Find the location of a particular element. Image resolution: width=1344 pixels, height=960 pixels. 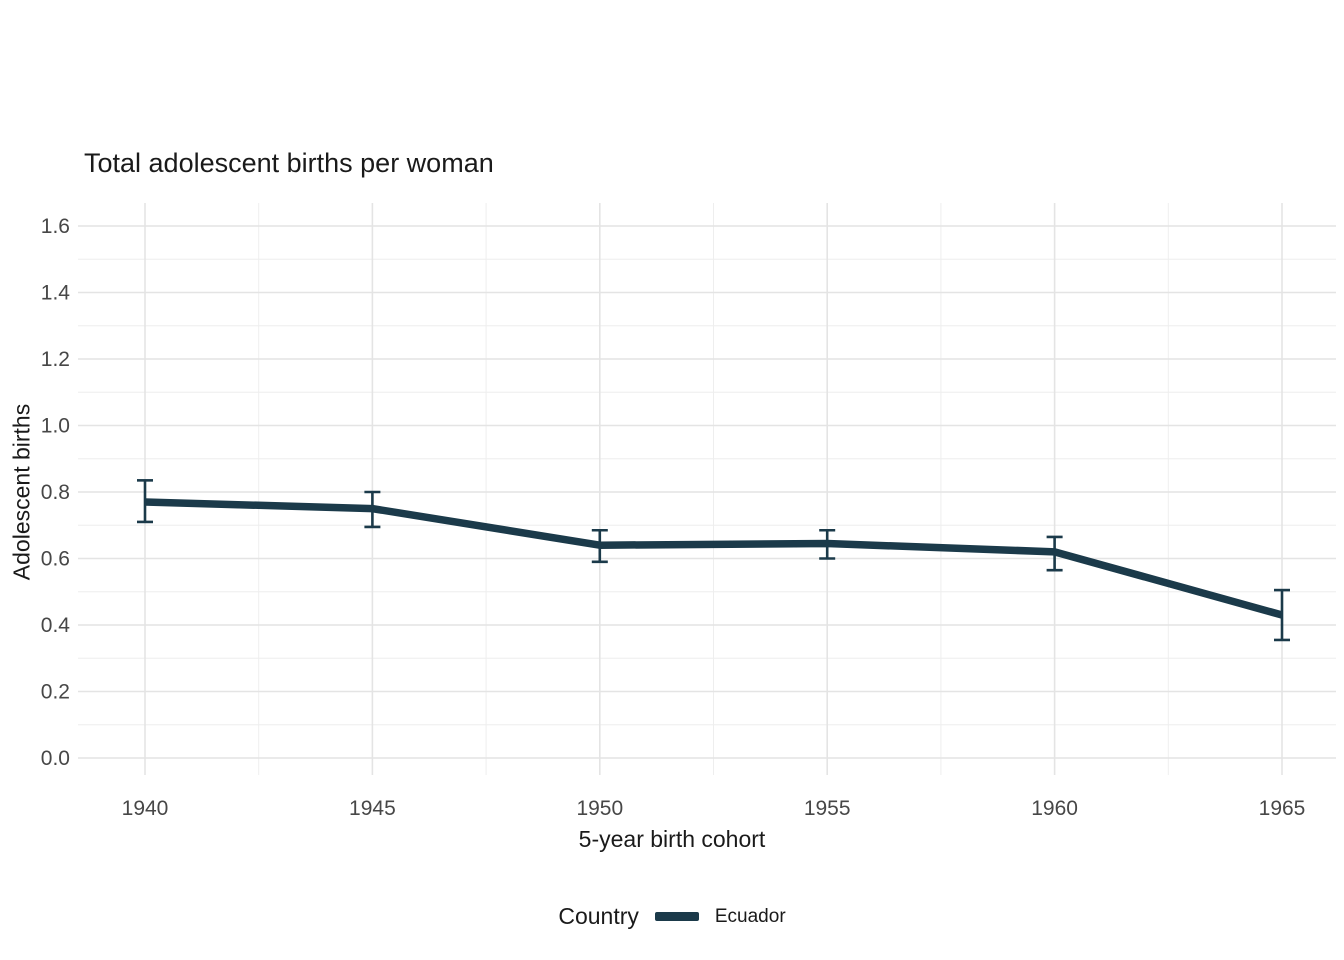

svg-text: 1.0 is located at coordinates (55, 426).